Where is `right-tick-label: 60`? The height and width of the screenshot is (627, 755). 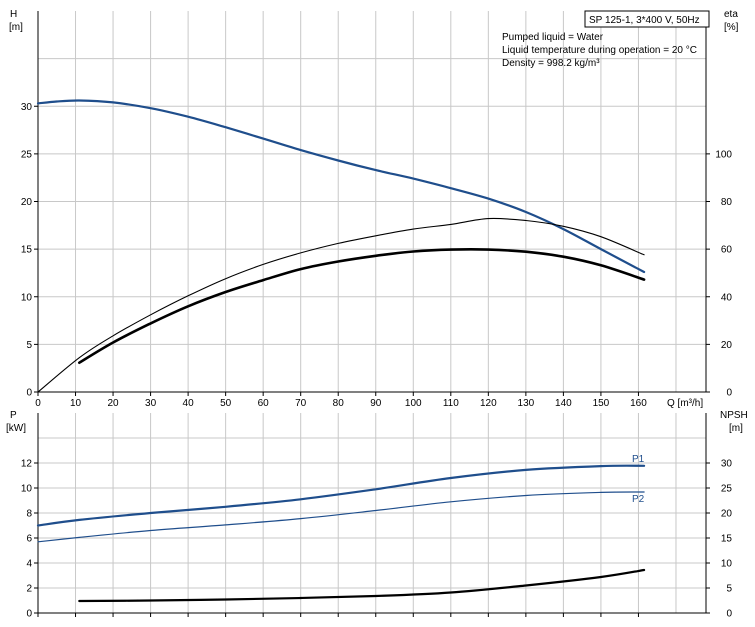 right-tick-label: 60 is located at coordinates (727, 250).